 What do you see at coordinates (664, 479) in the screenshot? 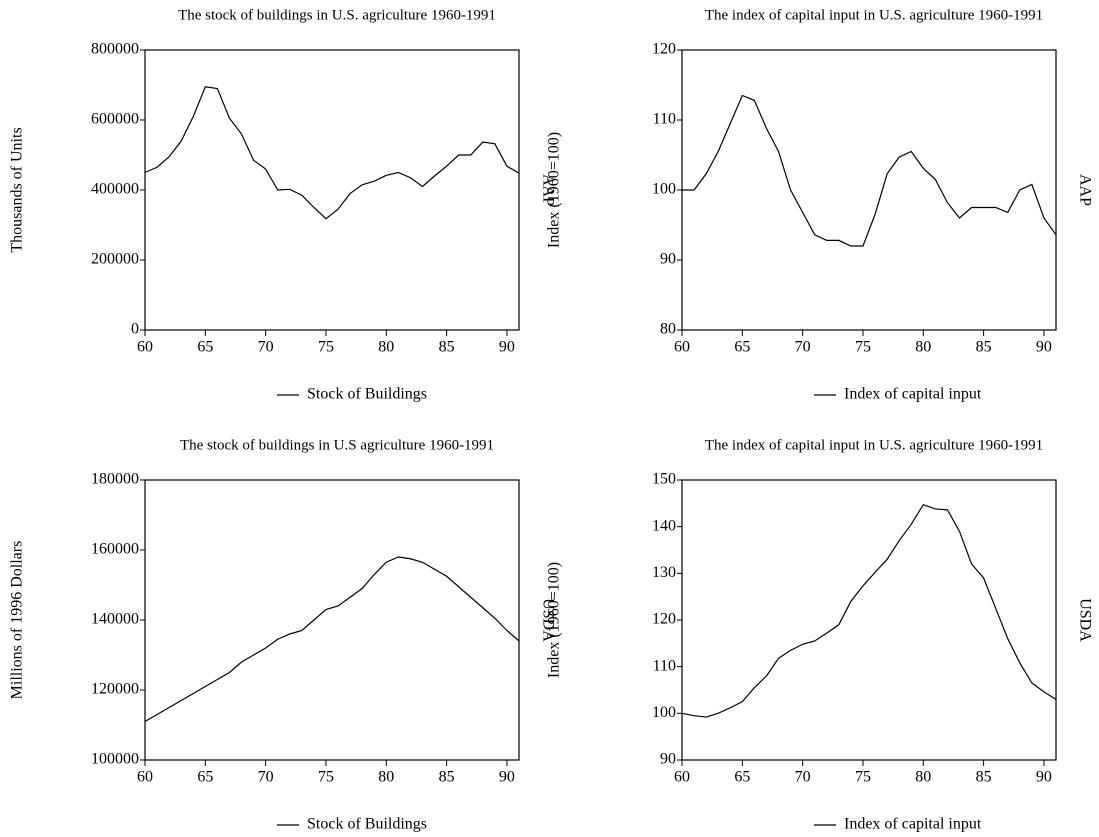
I see `y-tick-label: 150` at bounding box center [664, 479].